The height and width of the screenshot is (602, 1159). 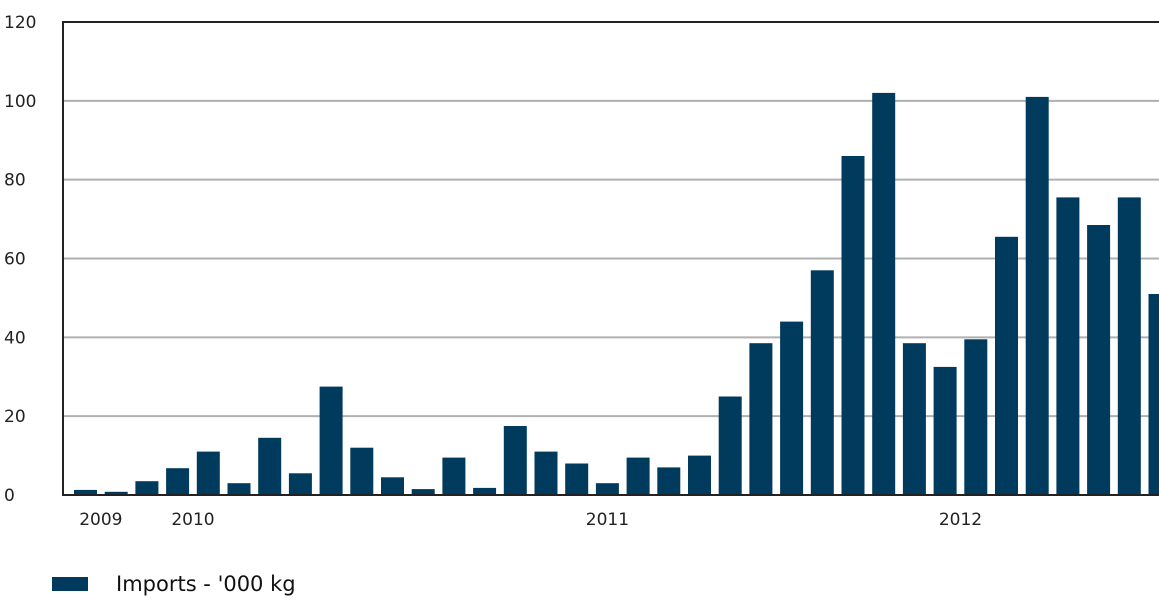 I want to click on y-tick-label-20: 20, so click(x=15, y=417).